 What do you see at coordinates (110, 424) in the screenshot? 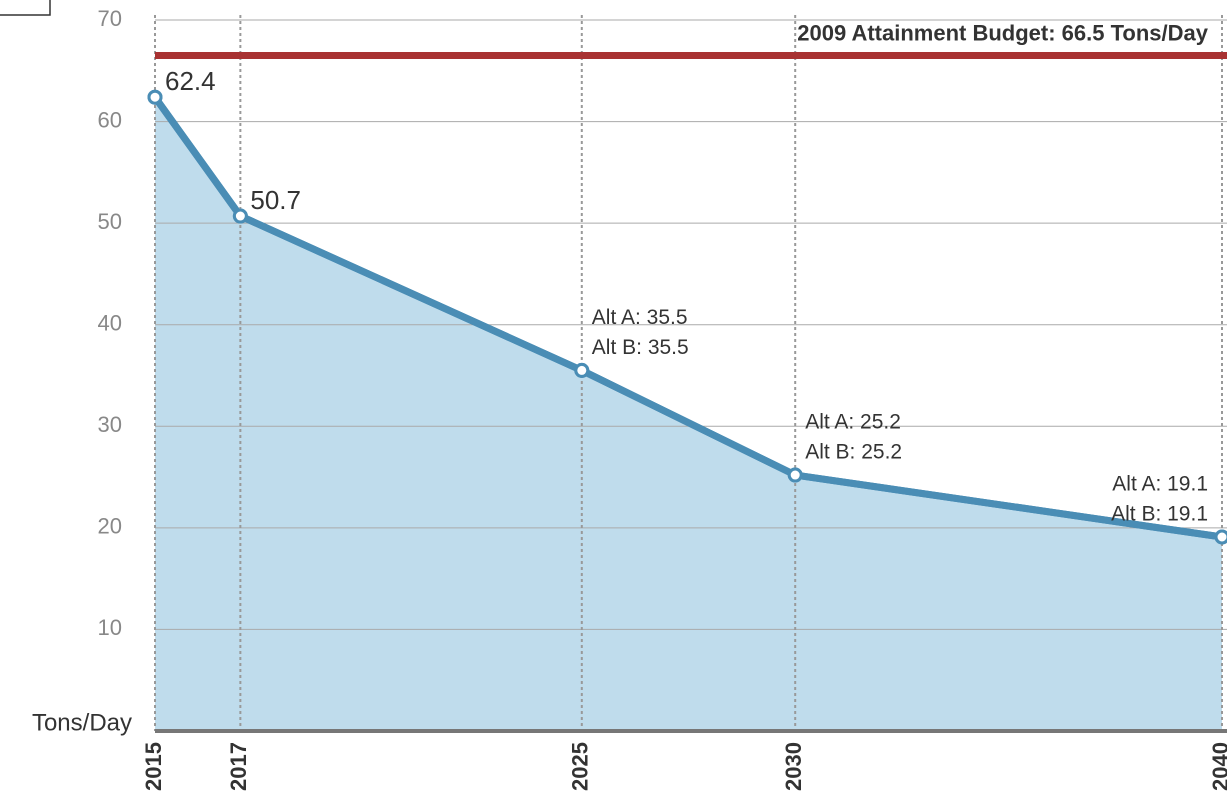
I see `y-tick-label: 30` at bounding box center [110, 424].